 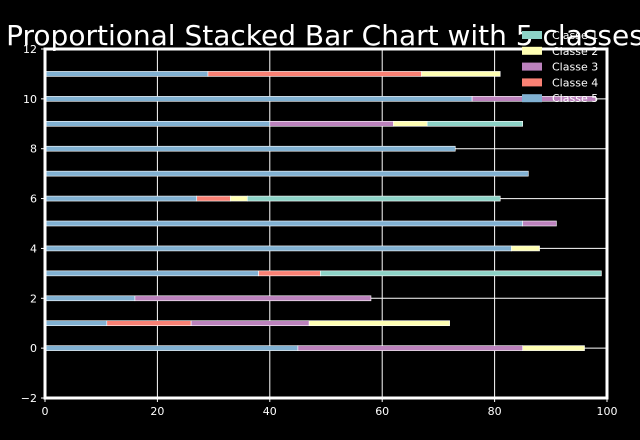 I want to click on x-axis: 0 20 40 60 80 100, so click(x=330, y=408).